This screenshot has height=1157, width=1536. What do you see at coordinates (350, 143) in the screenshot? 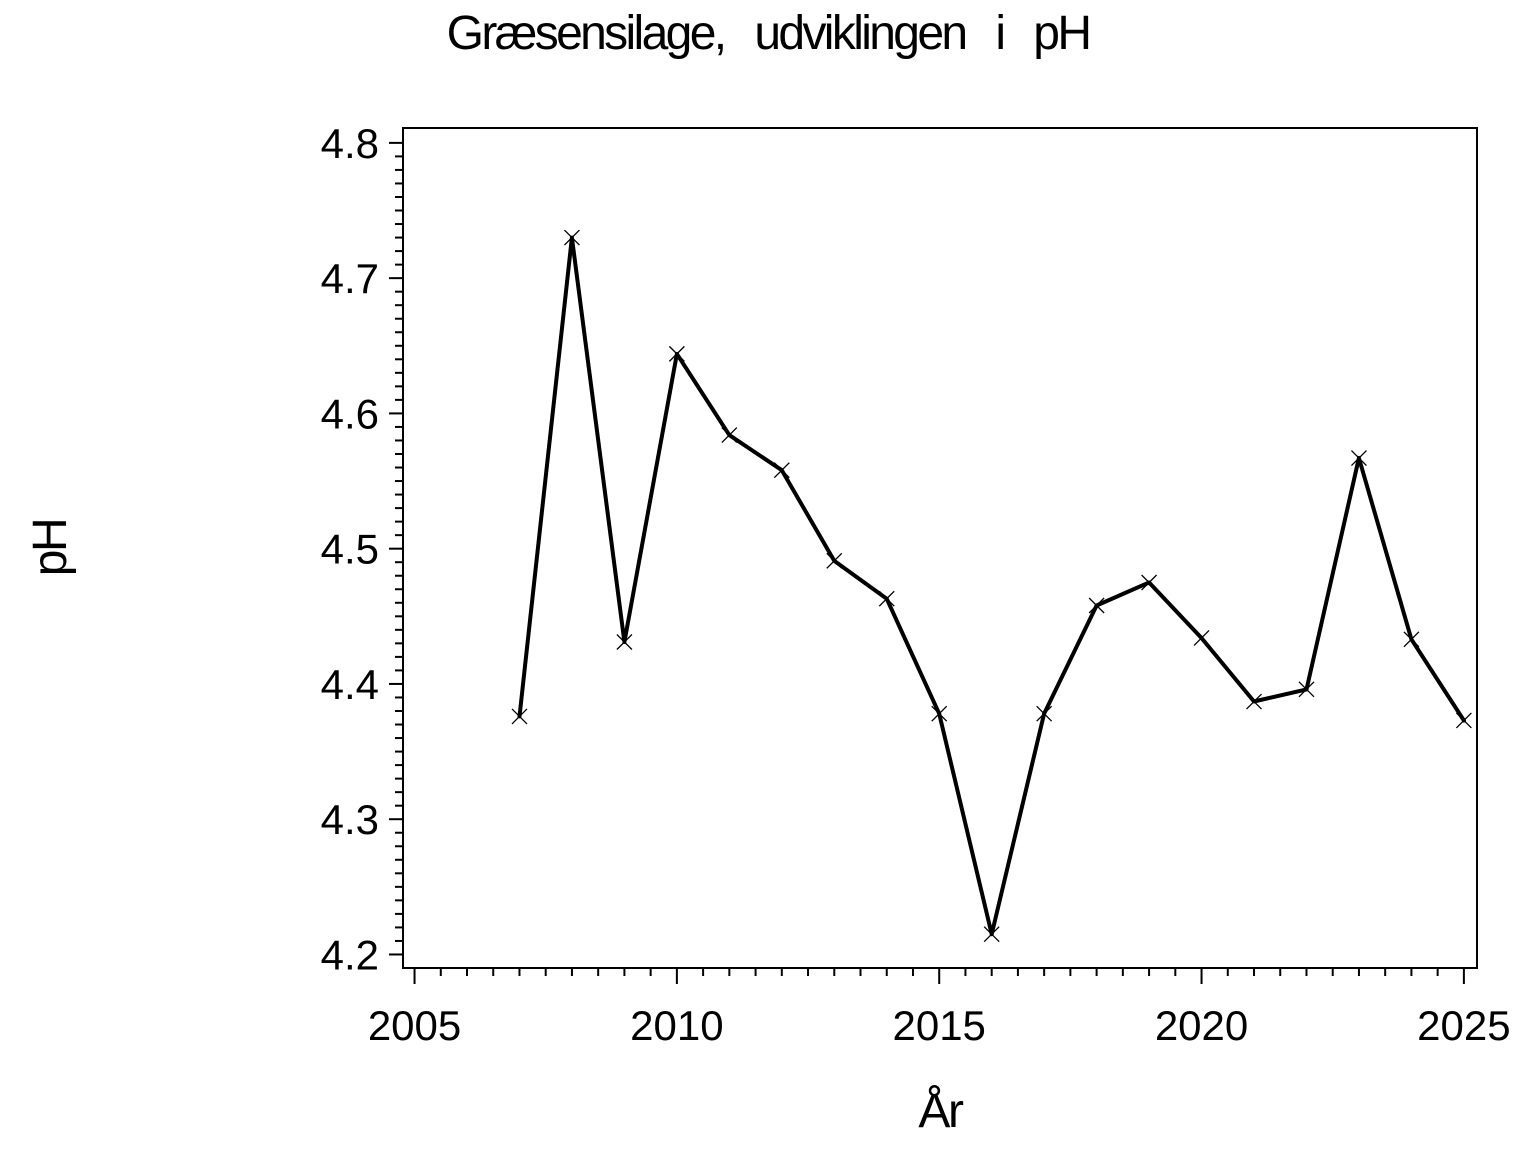
I see `y-tick-label: 4.8` at bounding box center [350, 143].